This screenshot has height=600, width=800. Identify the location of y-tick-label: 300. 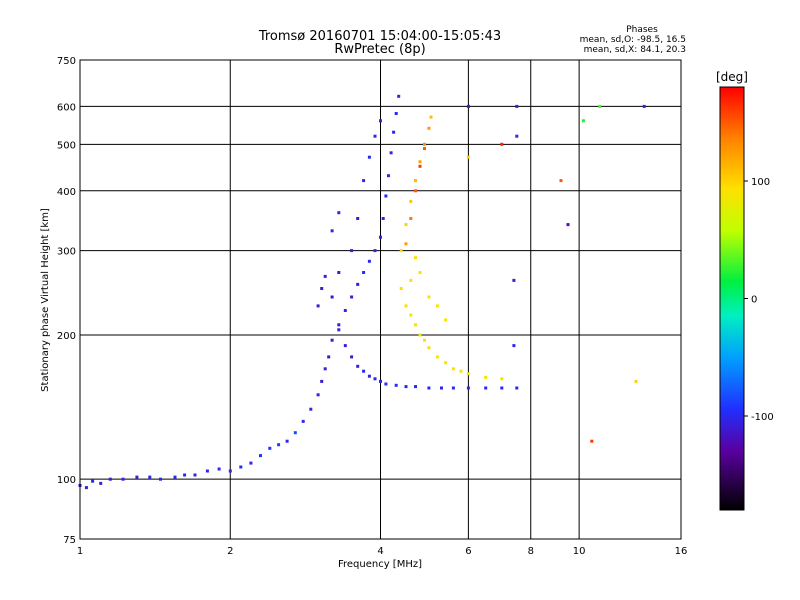
(66, 252).